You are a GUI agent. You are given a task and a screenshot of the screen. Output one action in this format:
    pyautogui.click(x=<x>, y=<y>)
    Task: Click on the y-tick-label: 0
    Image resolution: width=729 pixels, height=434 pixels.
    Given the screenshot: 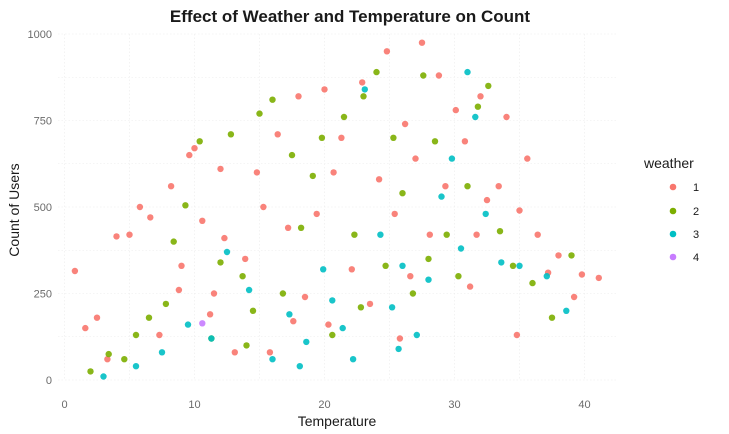 What is the action you would take?
    pyautogui.click(x=49, y=381)
    